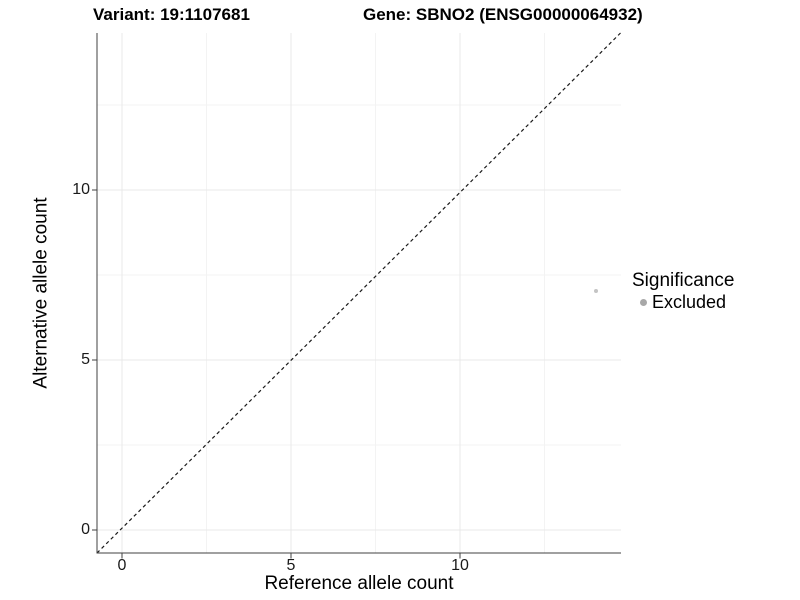  Describe the element at coordinates (85, 359) in the screenshot. I see `y-tick-label: 5` at that location.